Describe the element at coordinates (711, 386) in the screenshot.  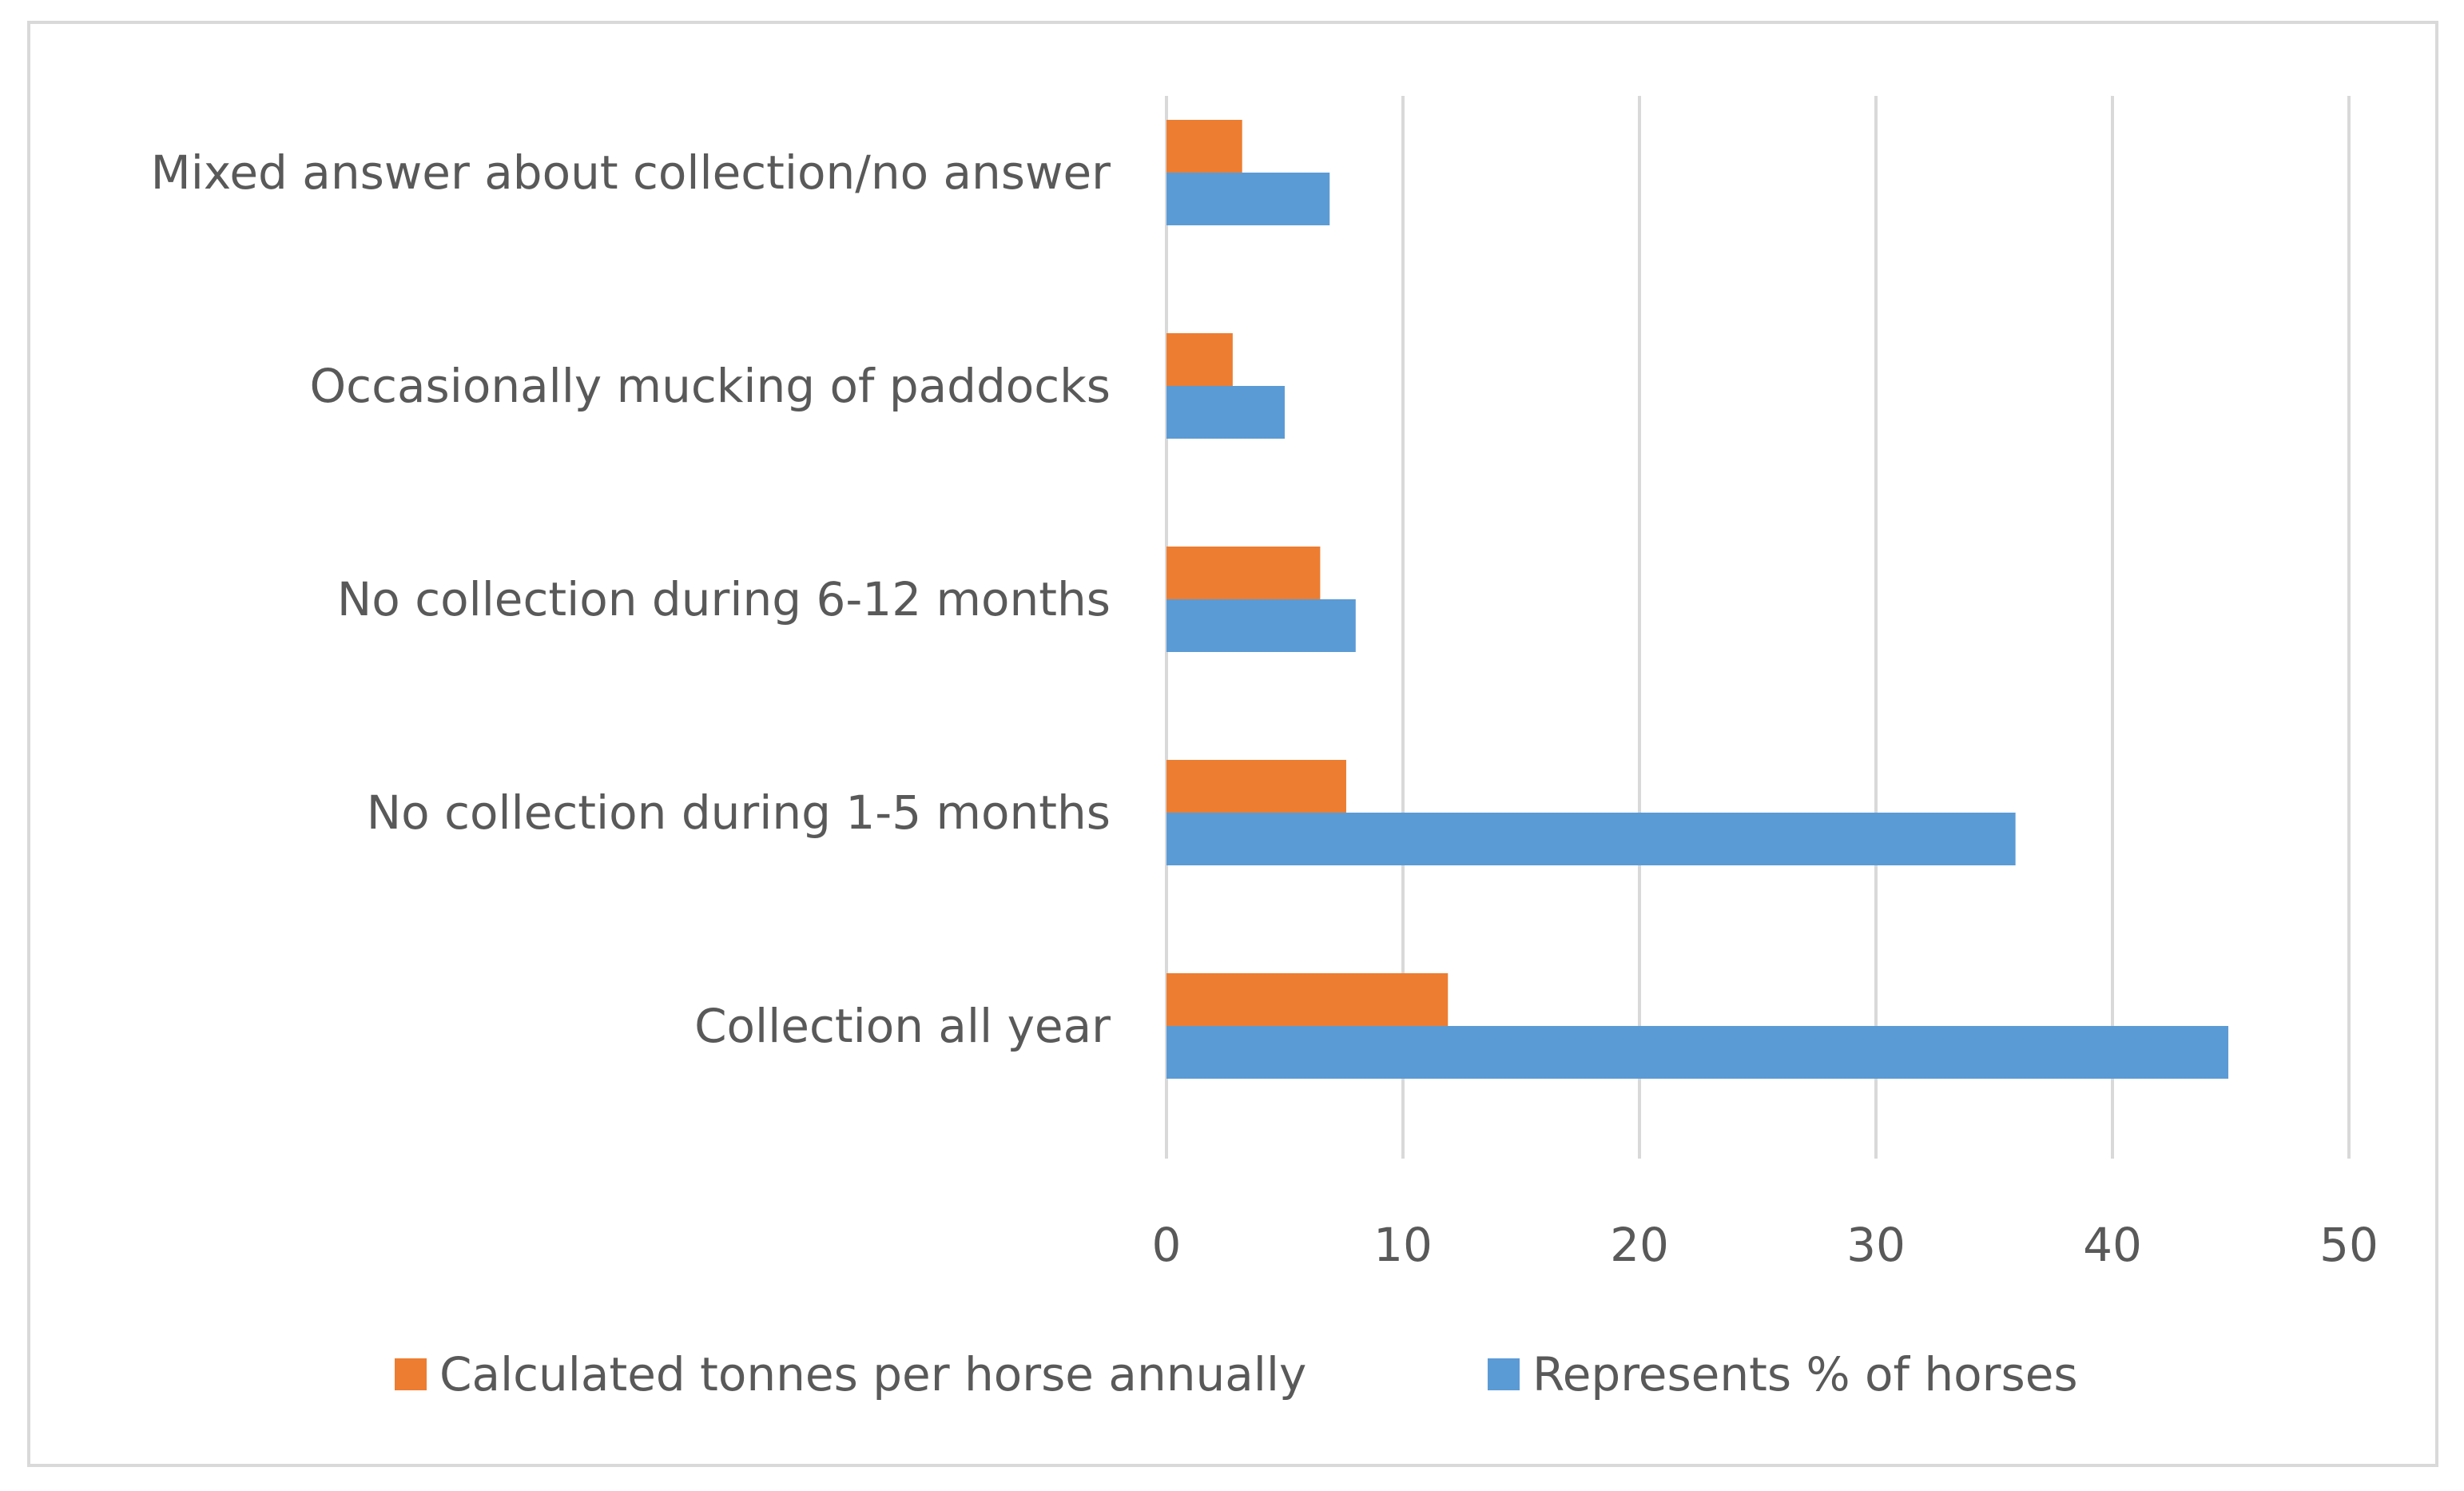
I see `category-label-1: Occasionally mucking of paddocks` at that location.